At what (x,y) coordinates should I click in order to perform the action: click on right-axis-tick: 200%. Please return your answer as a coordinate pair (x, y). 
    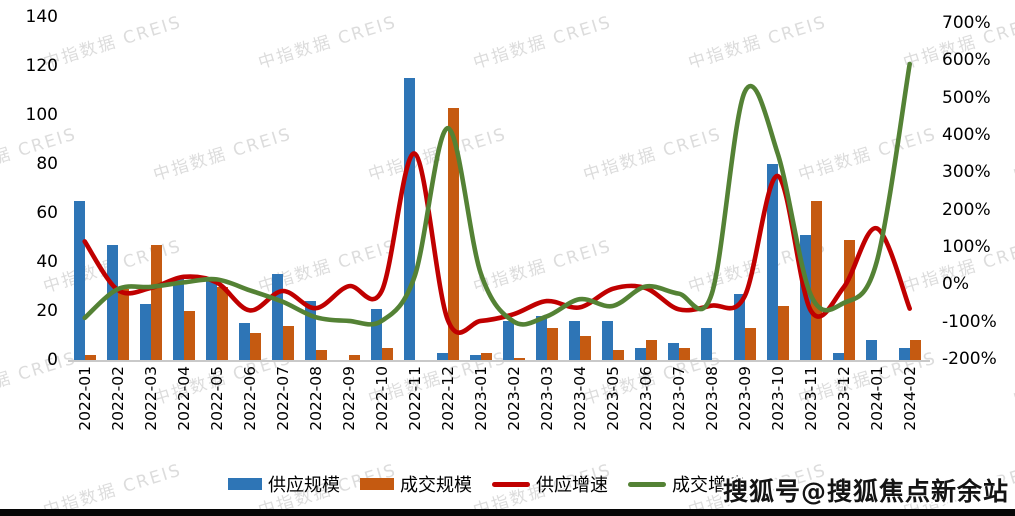
    Looking at the image, I should click on (966, 209).